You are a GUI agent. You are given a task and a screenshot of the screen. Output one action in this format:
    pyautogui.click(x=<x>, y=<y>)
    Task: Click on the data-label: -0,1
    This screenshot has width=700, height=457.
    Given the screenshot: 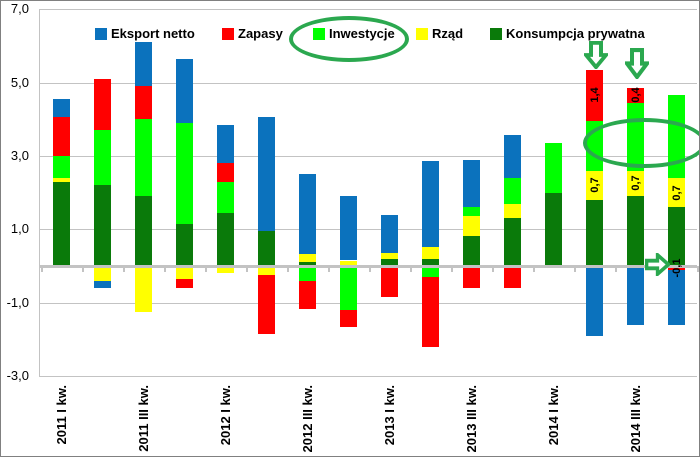 What is the action you would take?
    pyautogui.click(x=676, y=268)
    